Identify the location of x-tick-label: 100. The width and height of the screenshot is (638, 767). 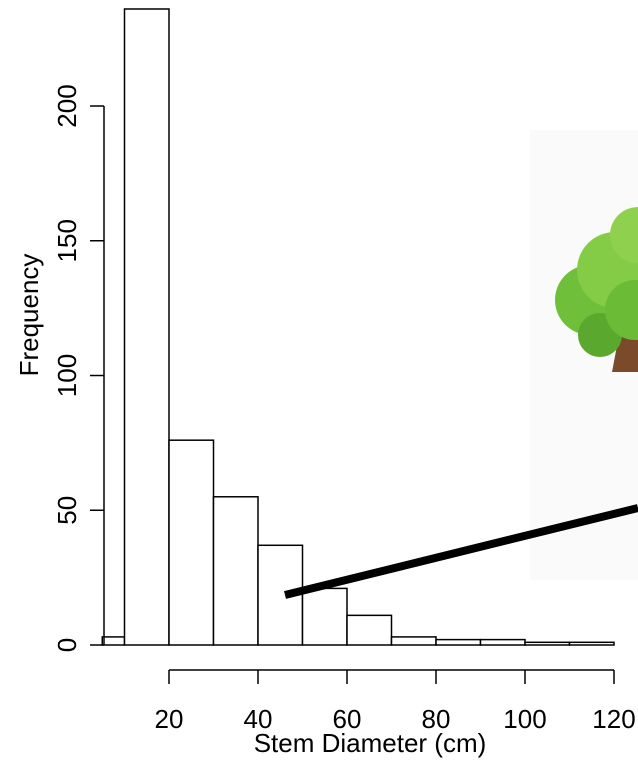
(524, 719).